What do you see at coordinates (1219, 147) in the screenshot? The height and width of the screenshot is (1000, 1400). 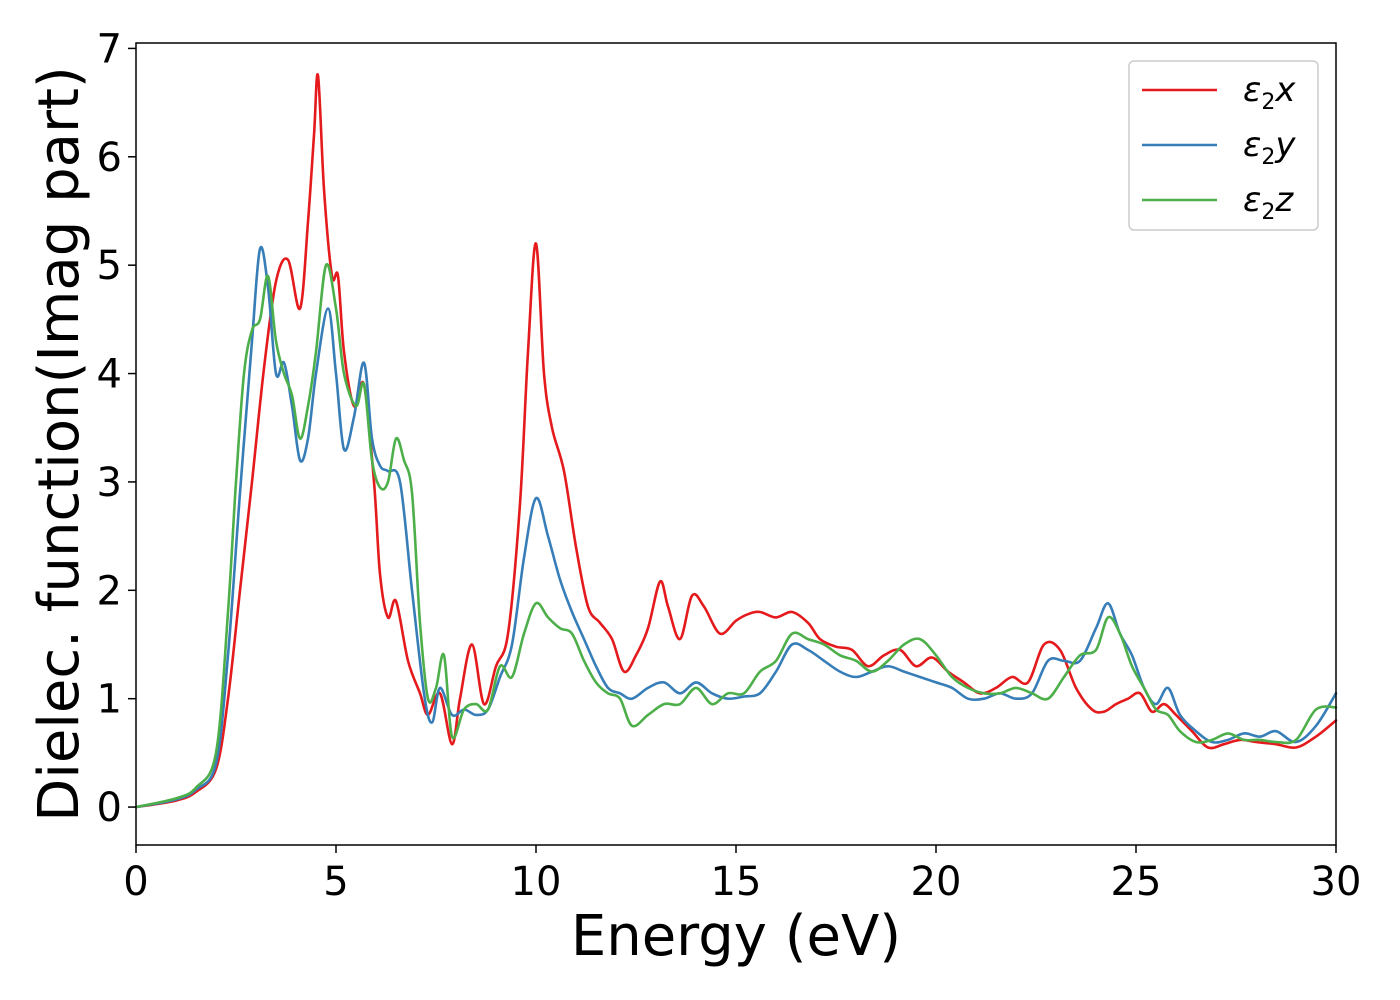 I see `legend-items: ε2x ε2y ε2z` at bounding box center [1219, 147].